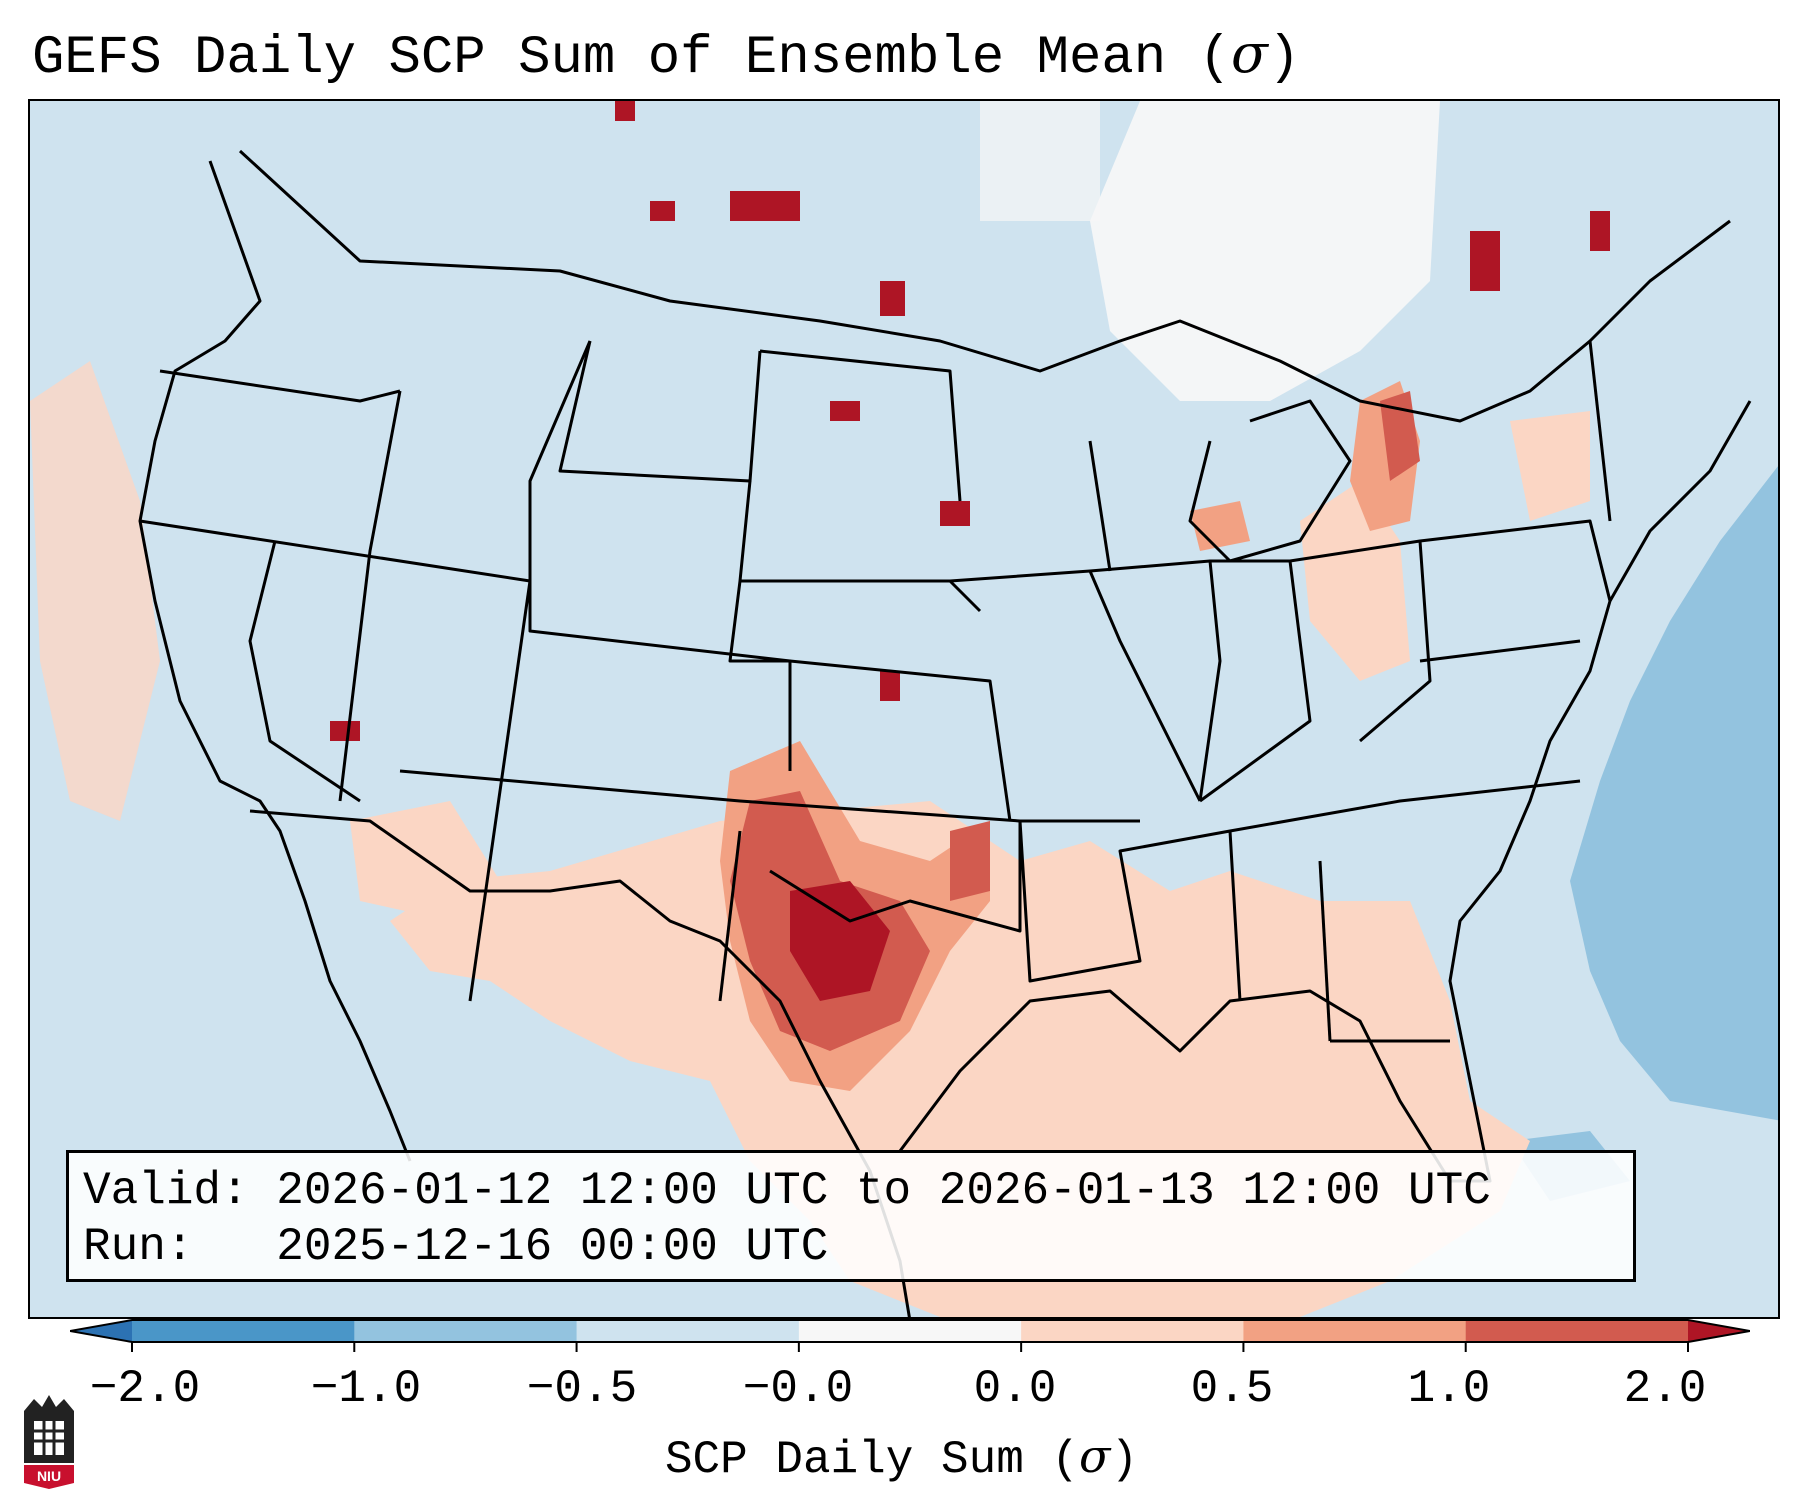 The height and width of the screenshot is (1506, 1803). Describe the element at coordinates (660, 411) in the screenshot. I see `montana-south-border` at that location.